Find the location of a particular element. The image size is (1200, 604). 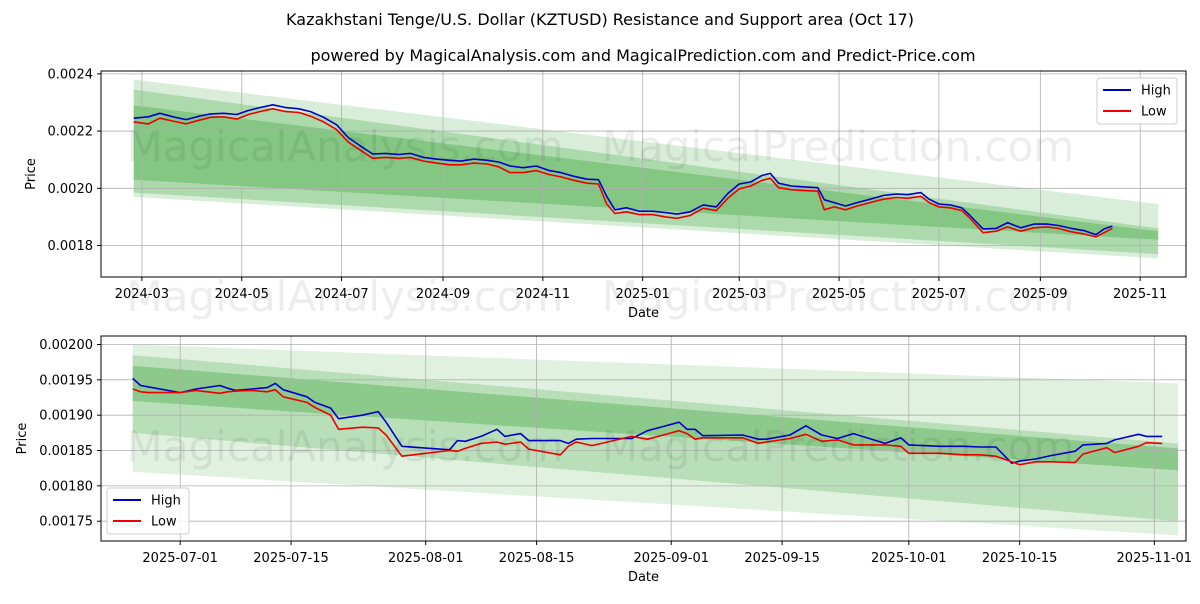

x-tick-label: 2025-09-15 is located at coordinates (782, 558).